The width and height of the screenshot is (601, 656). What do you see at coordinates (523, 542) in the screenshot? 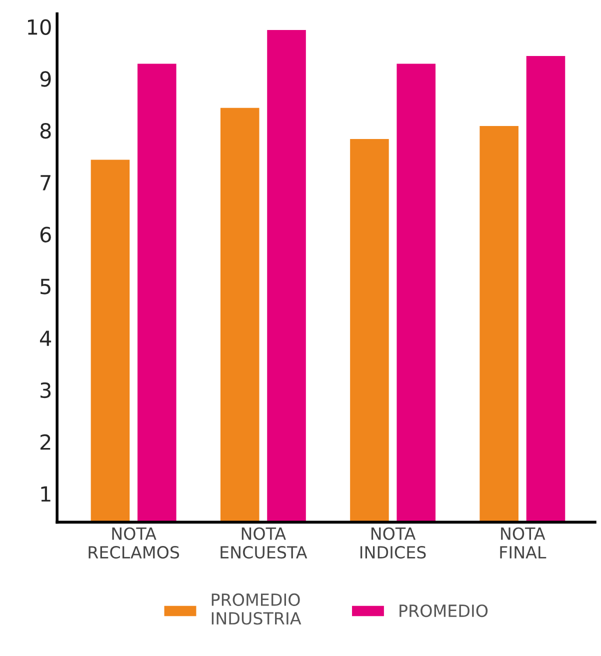
I see `x-tick-label: NOTA FINAL` at bounding box center [523, 542].